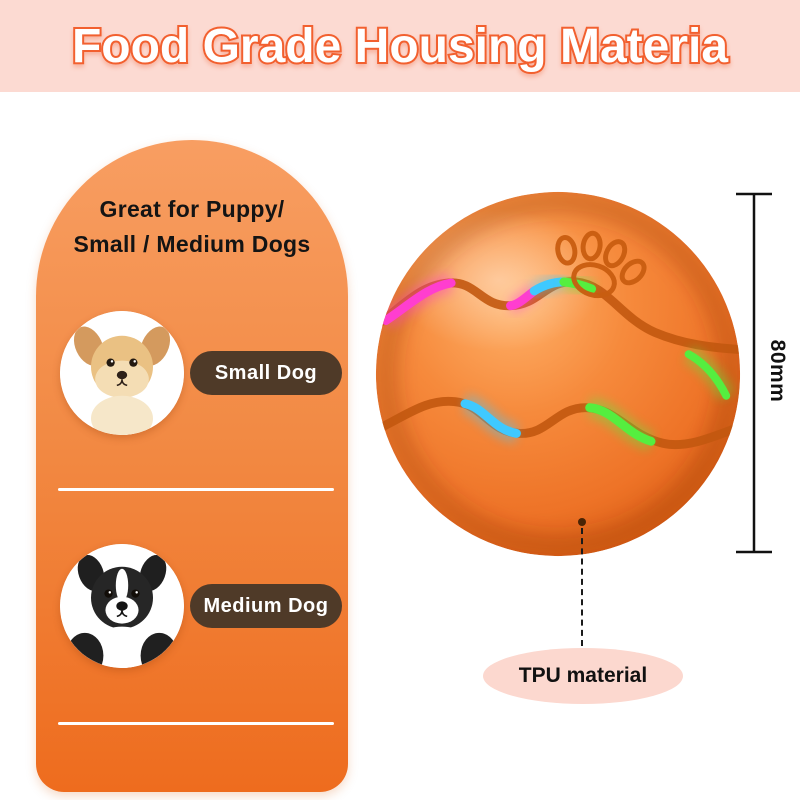  Describe the element at coordinates (192, 209) in the screenshot. I see `panel-heading-line1: Great for Puppy/` at that location.